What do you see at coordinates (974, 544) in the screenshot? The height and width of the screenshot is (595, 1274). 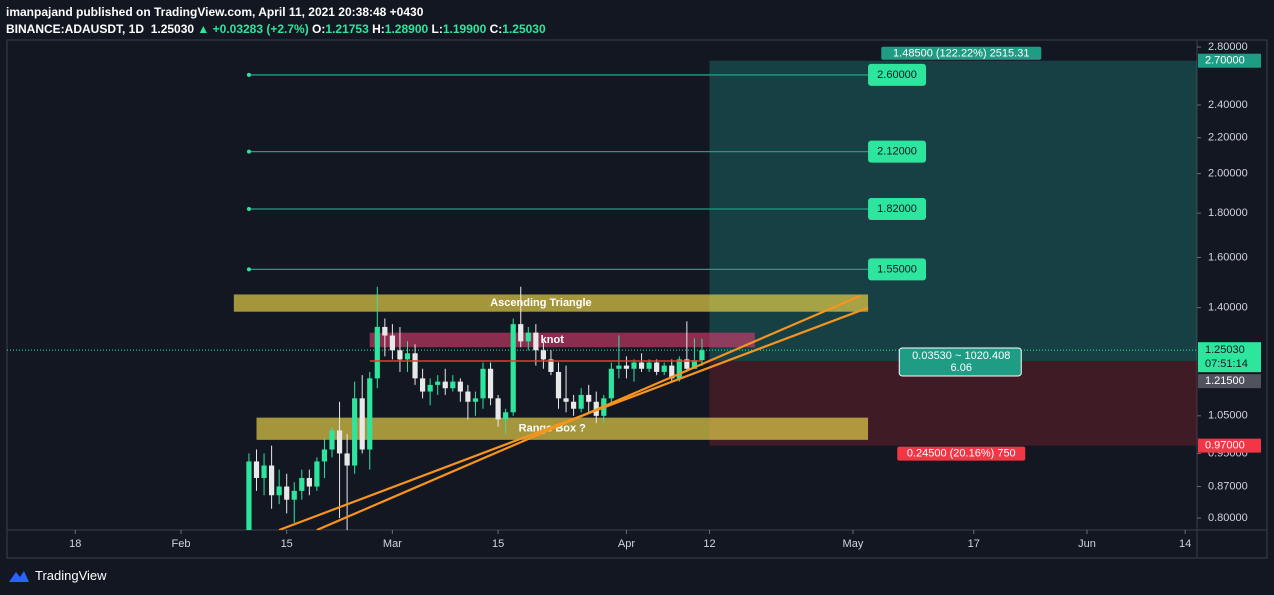 I see `x-tick-label: 17` at bounding box center [974, 544].